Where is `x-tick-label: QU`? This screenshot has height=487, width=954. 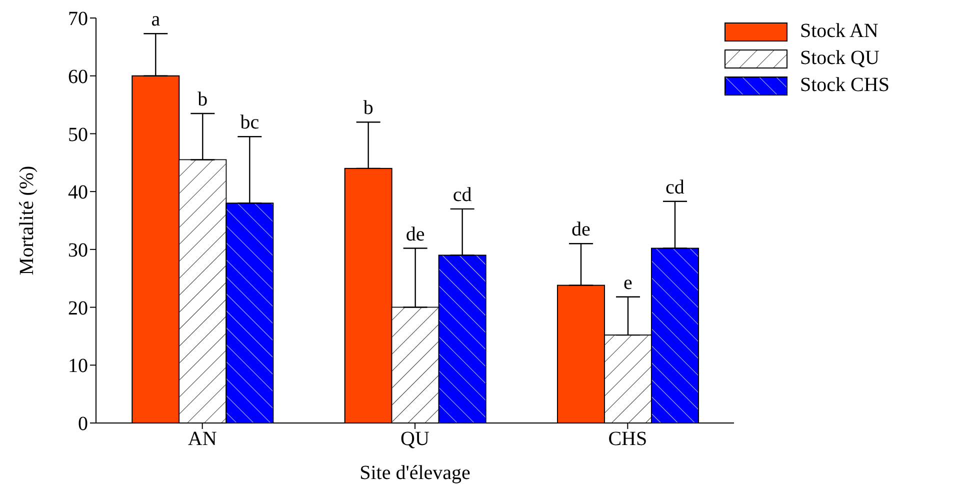
x-tick-label: QU is located at coordinates (415, 439).